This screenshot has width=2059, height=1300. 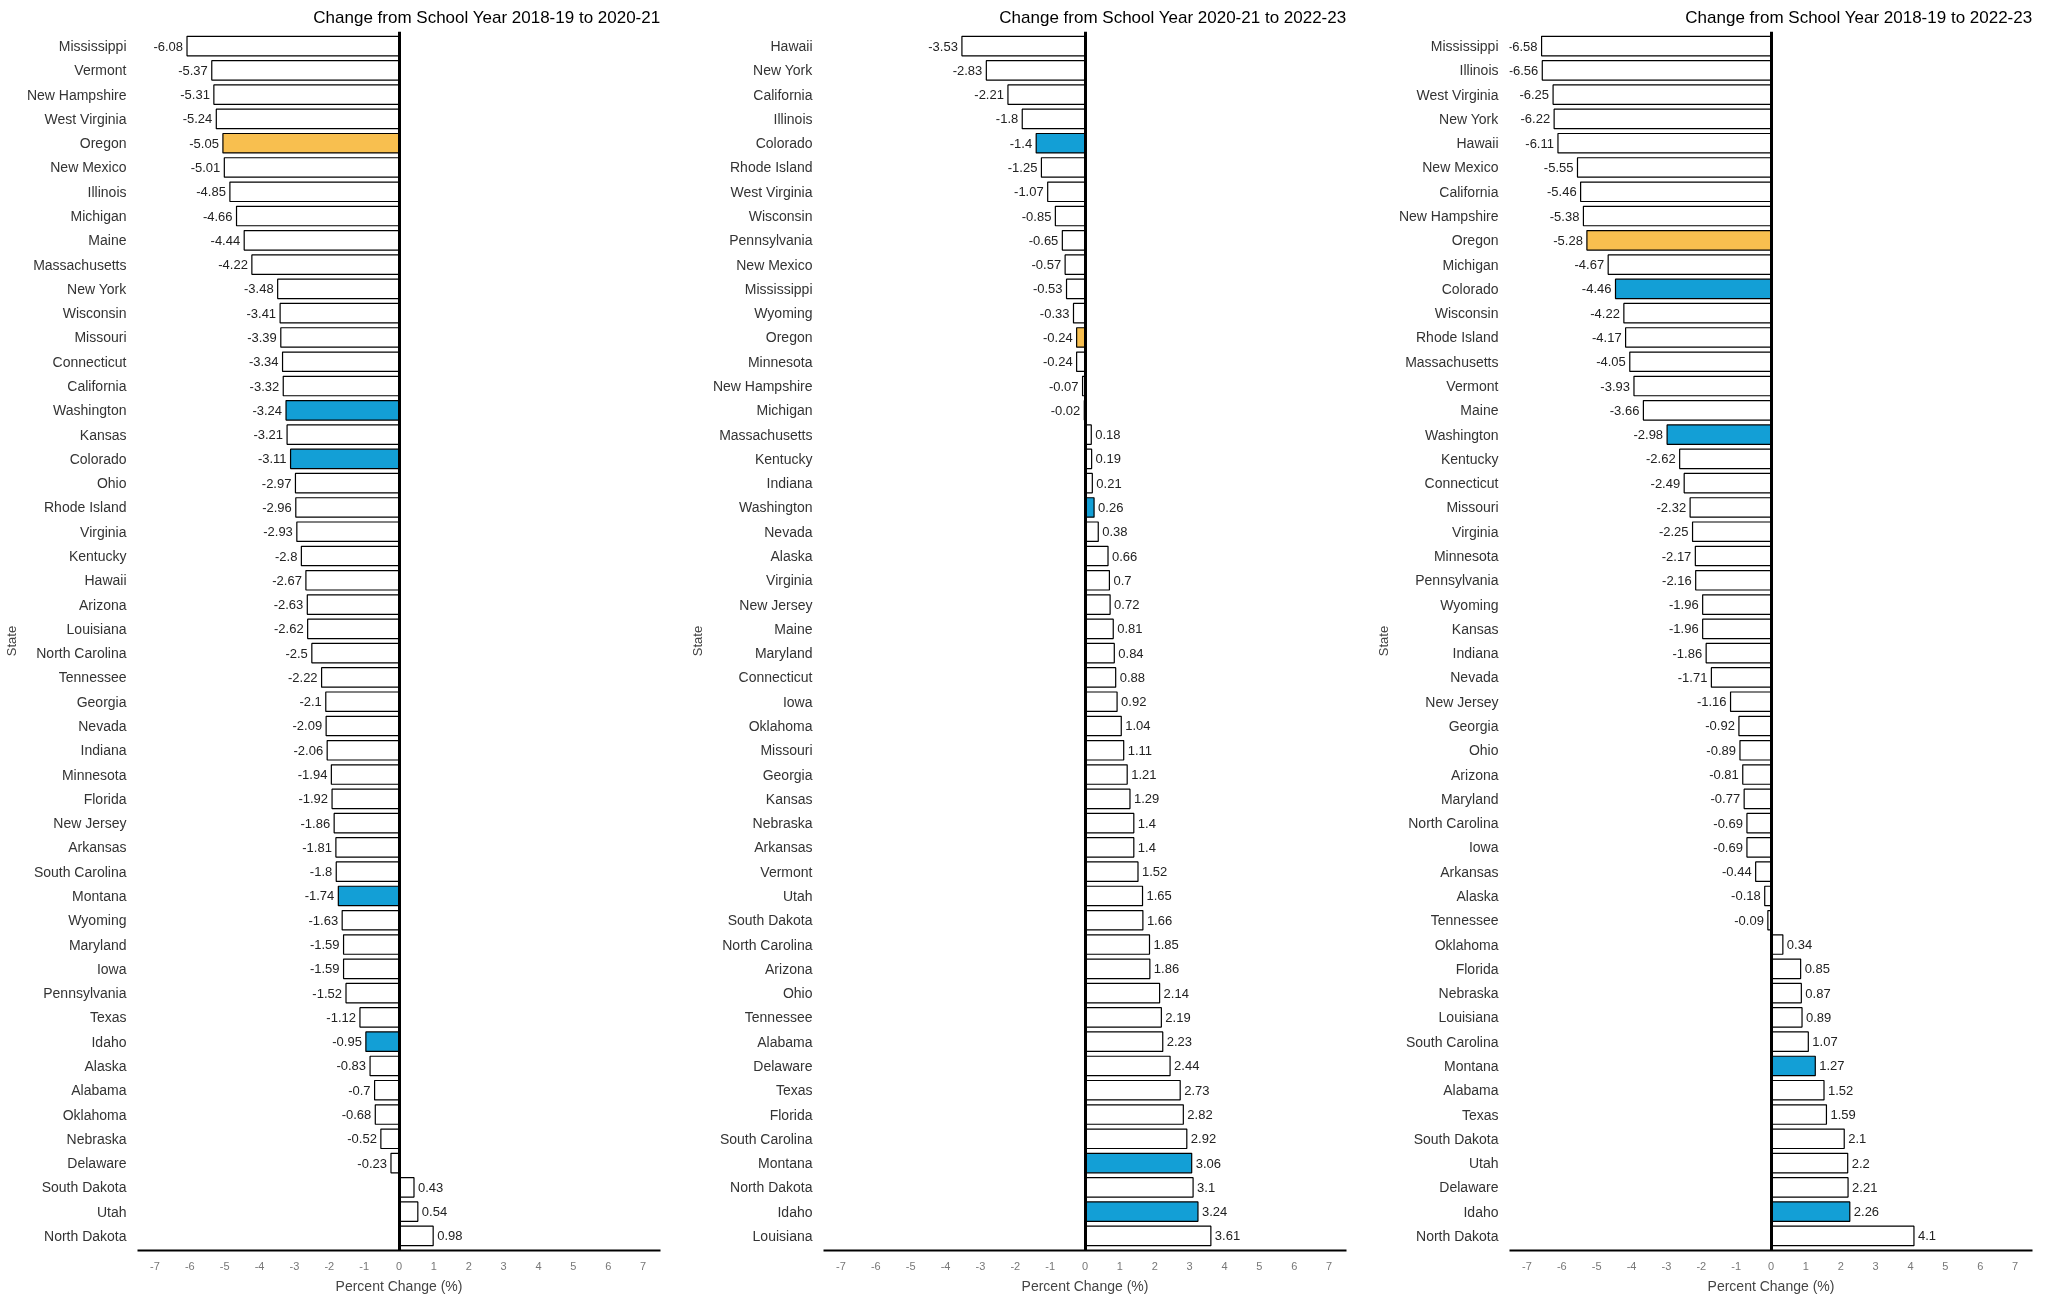 I want to click on data-label: -0.33, so click(x=1054, y=313).